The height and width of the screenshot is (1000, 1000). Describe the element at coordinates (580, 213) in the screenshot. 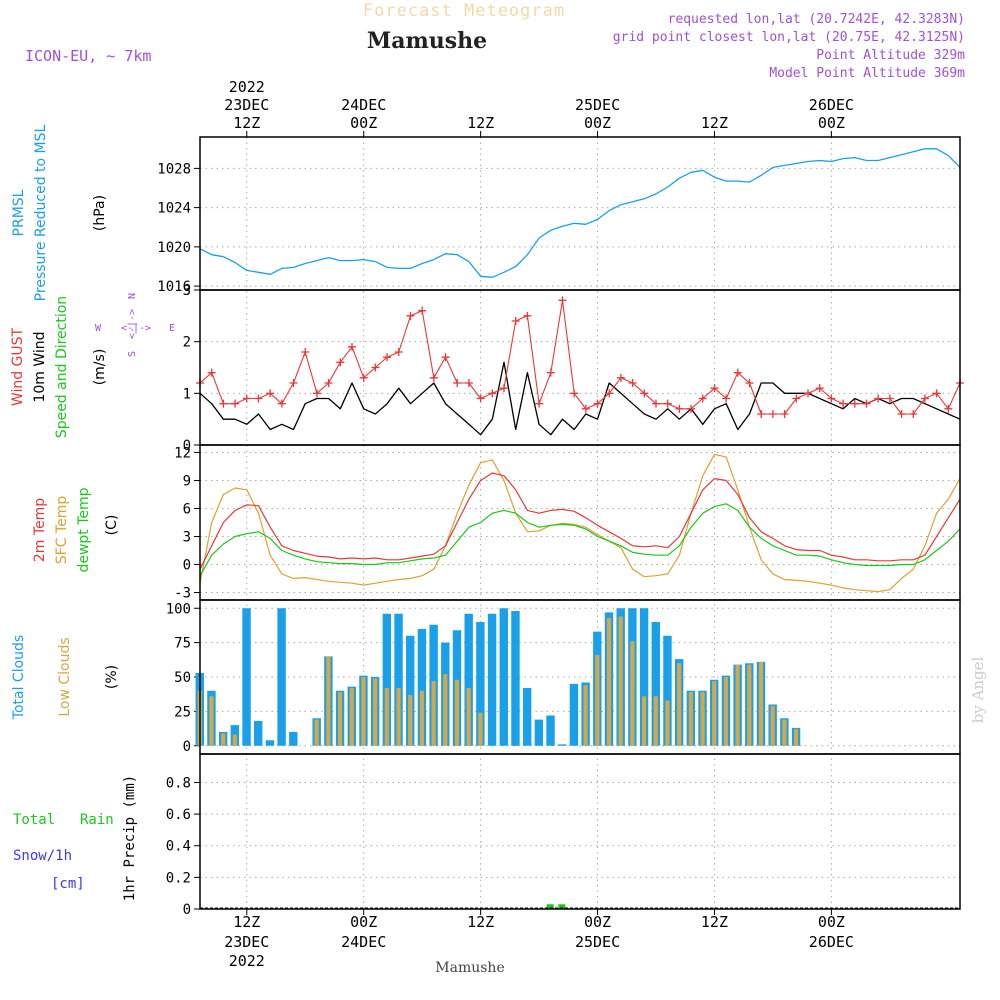

I see `prmsl-line` at that location.